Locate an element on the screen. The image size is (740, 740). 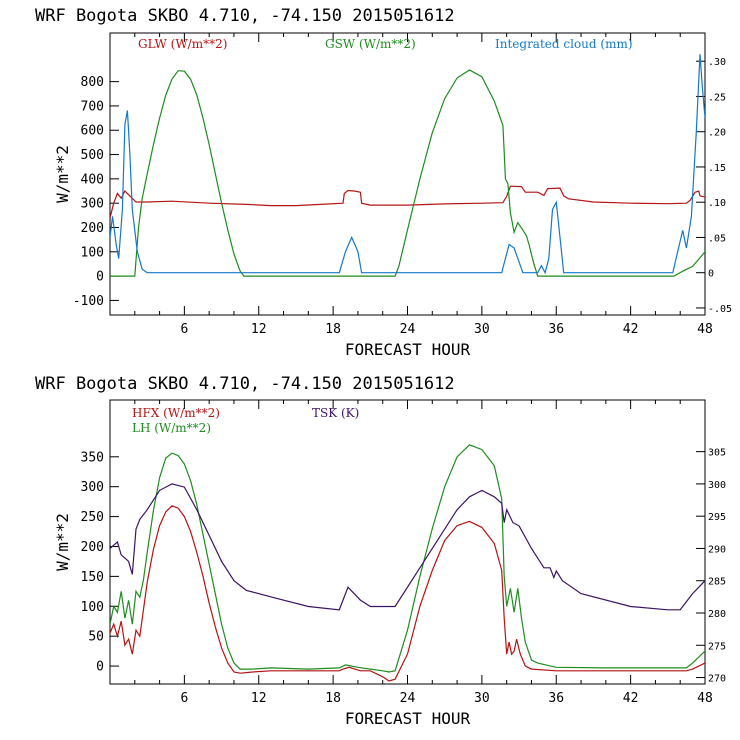
chart1-y-axis-label: W/m**2 is located at coordinates (62, 174).